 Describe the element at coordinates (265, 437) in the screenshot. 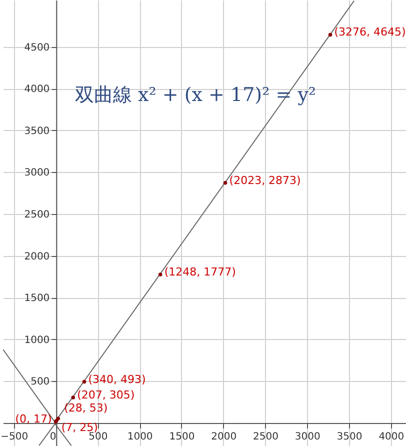

I see `x-tick-label: 2500` at that location.